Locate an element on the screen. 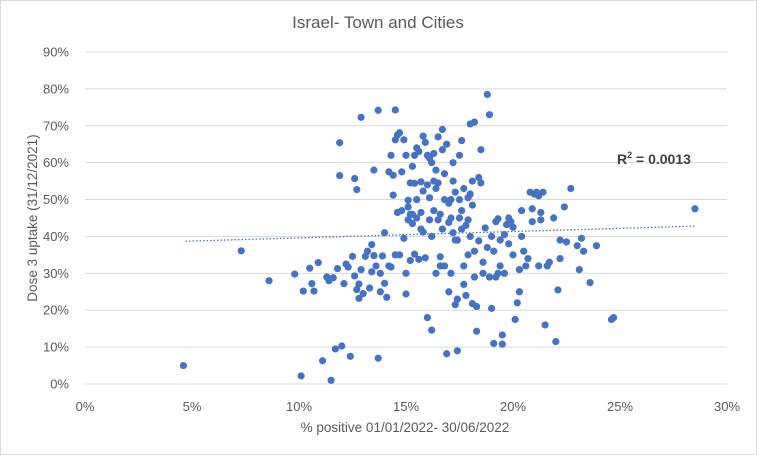 The image size is (757, 455). x-tick-label: 15% is located at coordinates (406, 406).